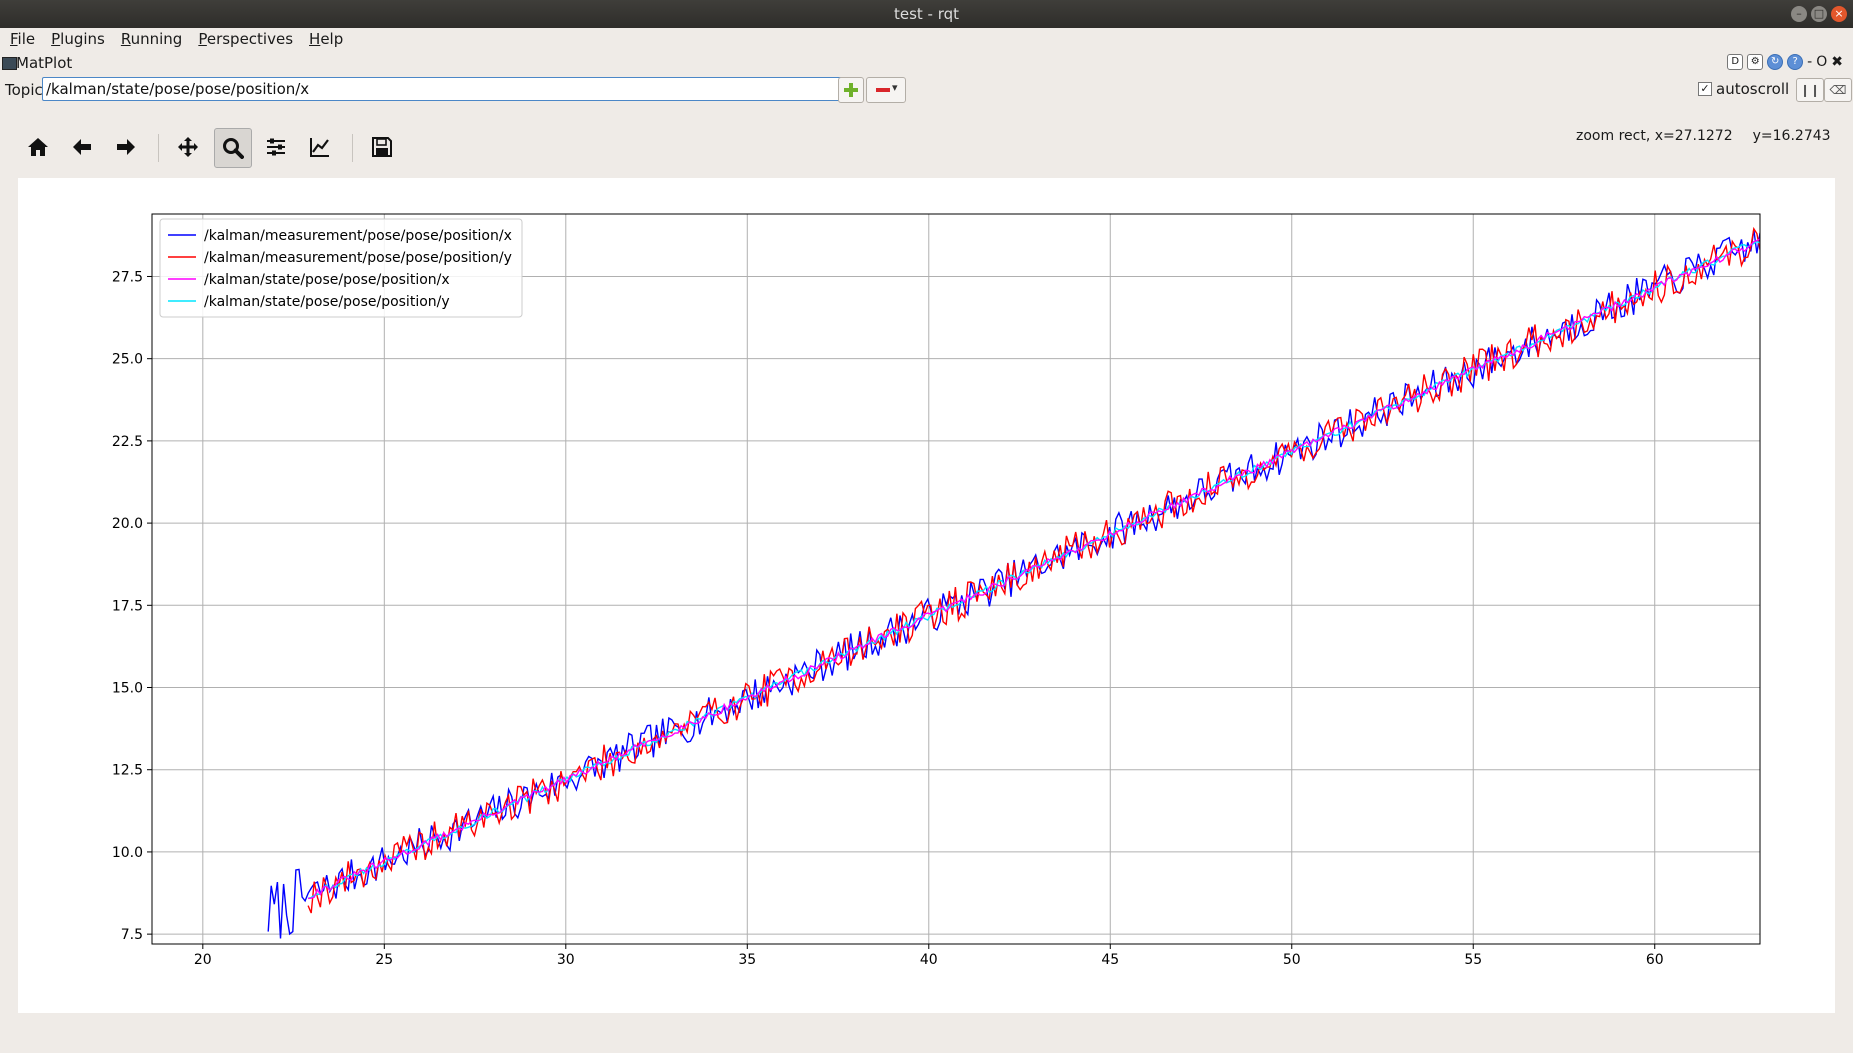 Image resolution: width=1853 pixels, height=1053 pixels. Describe the element at coordinates (127, 442) in the screenshot. I see `y-tick-label: 22.5` at that location.